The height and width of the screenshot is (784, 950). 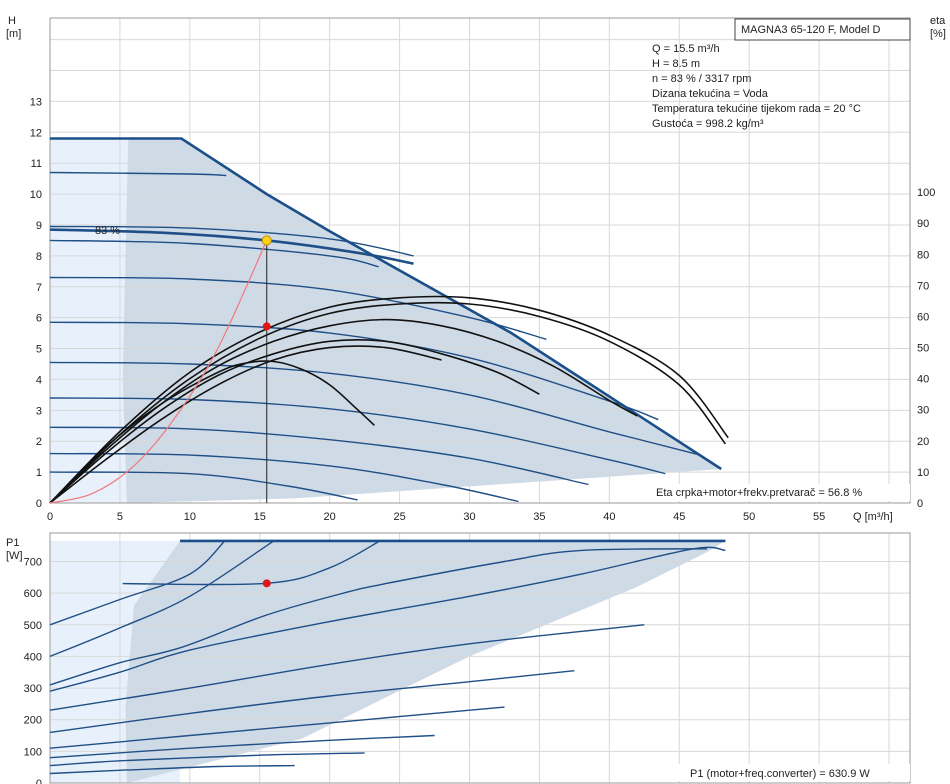 What do you see at coordinates (33, 657) in the screenshot?
I see `power-tick-label: 400` at bounding box center [33, 657].